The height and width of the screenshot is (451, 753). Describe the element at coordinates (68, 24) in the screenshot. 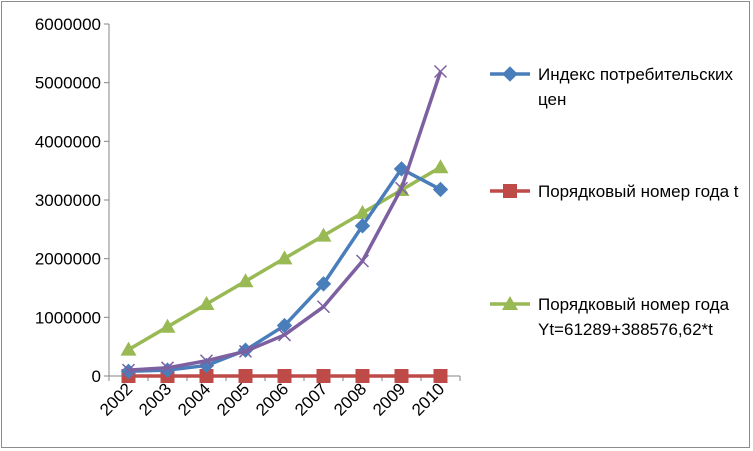

I see `y-tick-label: 6000000` at that location.